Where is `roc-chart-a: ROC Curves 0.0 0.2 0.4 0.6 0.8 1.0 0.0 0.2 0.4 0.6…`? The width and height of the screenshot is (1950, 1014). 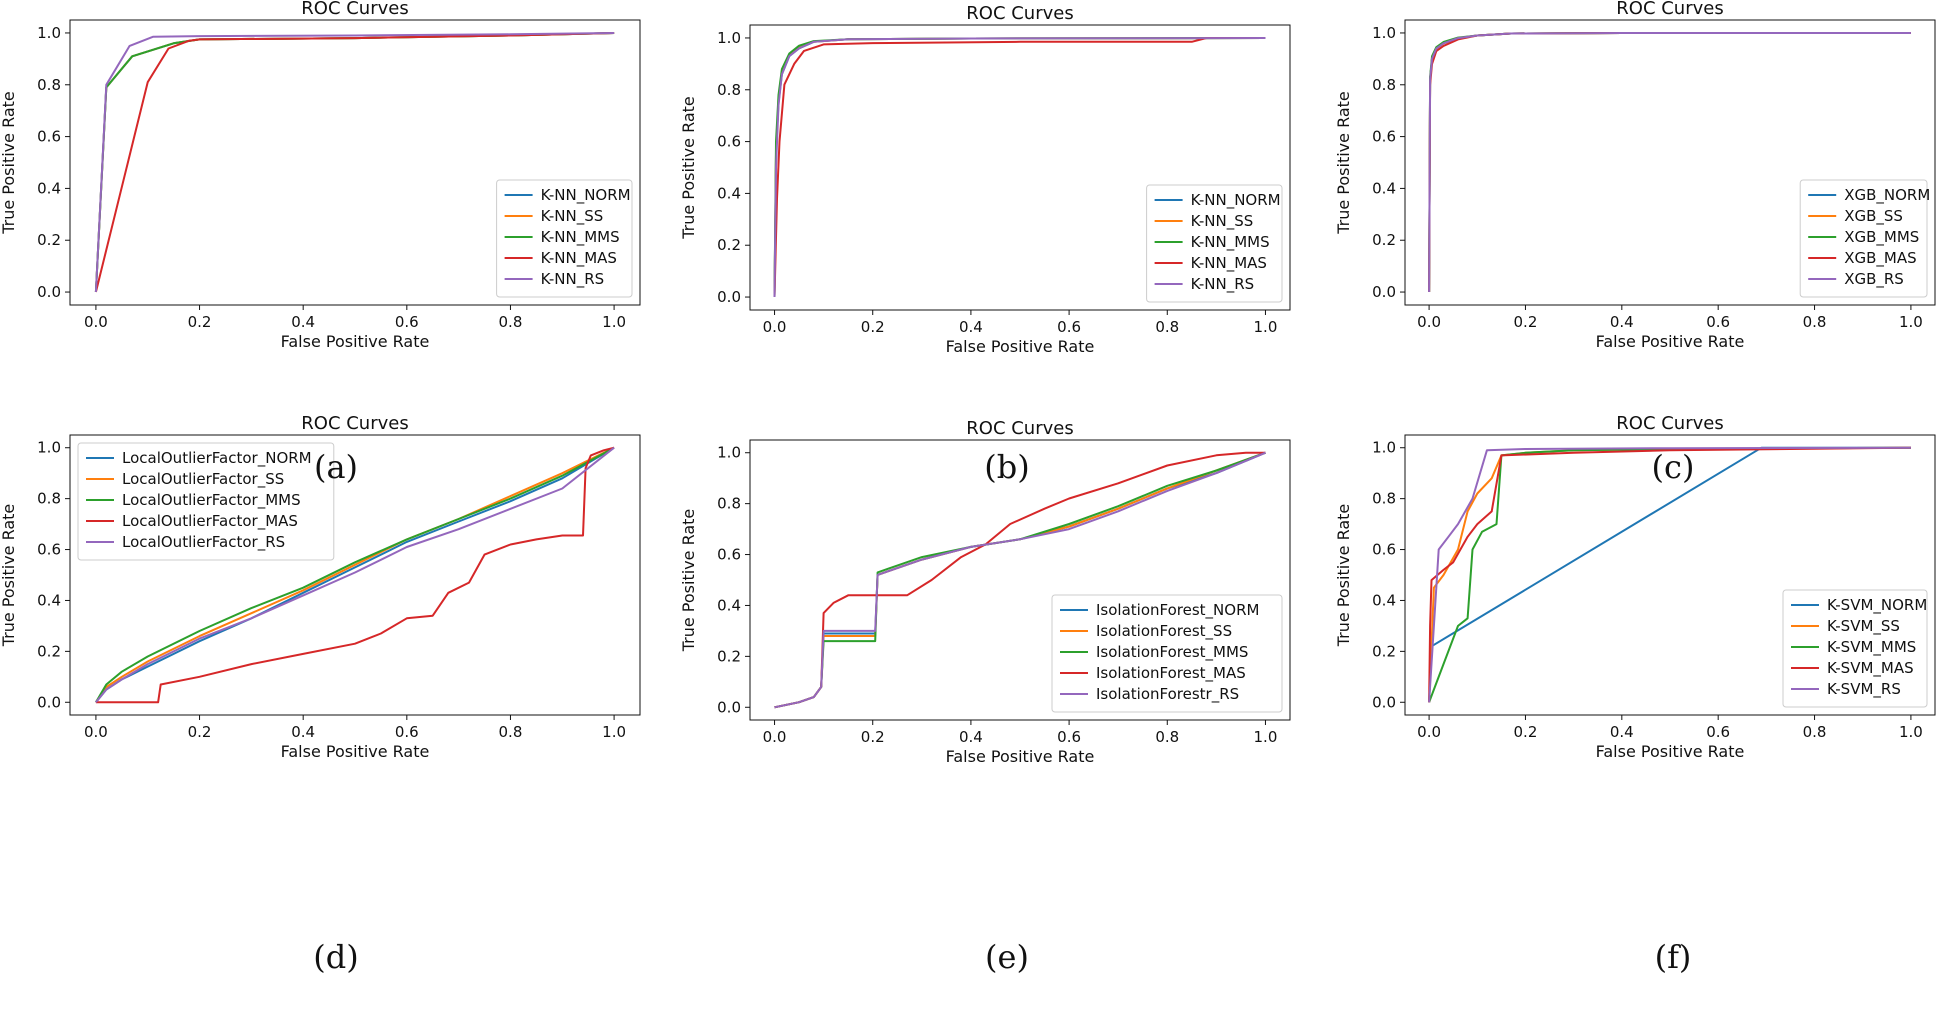 roc-chart-a: ROC Curves 0.0 0.2 0.4 0.6 0.8 1.0 0.0 0.2 0.4 0.6… is located at coordinates (320, 175).